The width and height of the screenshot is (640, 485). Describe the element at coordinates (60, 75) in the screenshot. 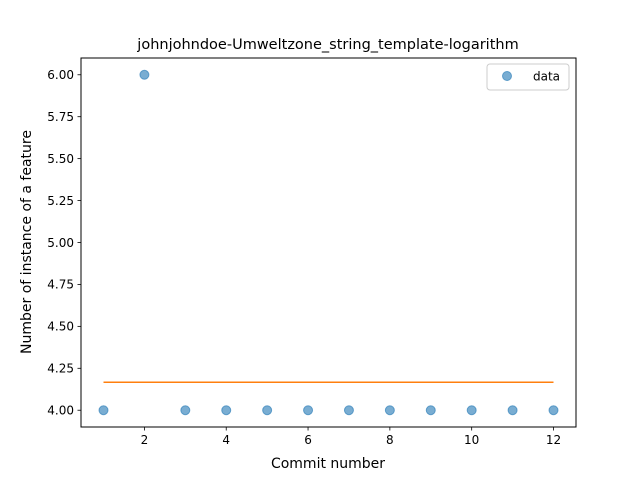

I see `y-tick-label: 6.00` at that location.